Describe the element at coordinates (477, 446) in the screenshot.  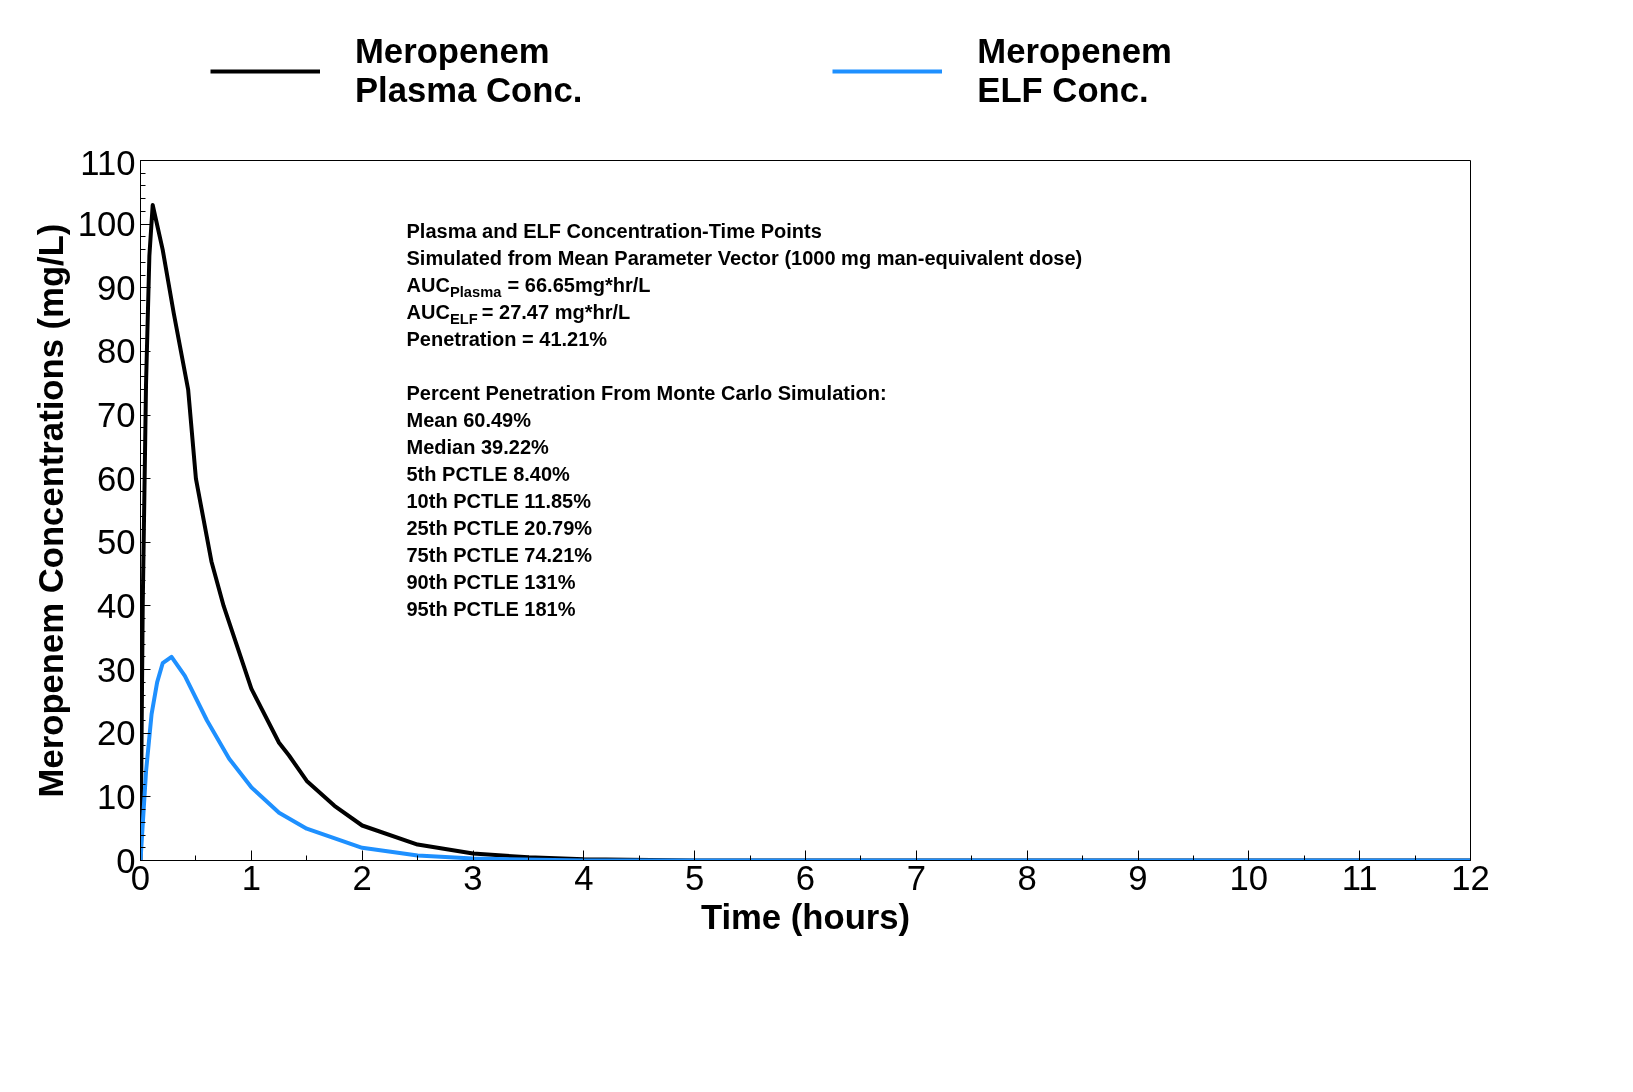
I see `annotation: Median 39.22%` at that location.